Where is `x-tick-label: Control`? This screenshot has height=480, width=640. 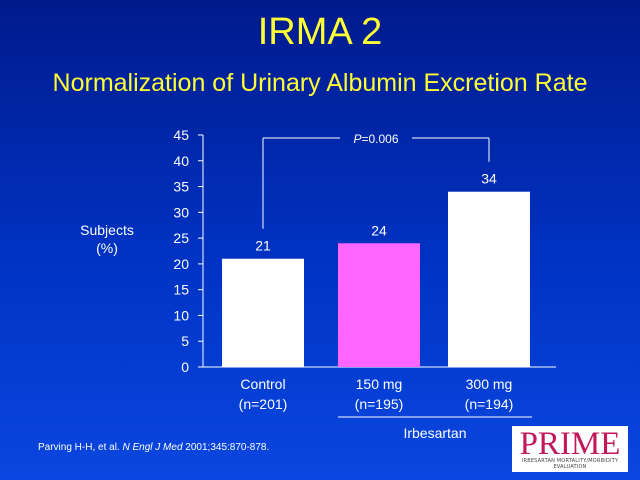 x-tick-label: Control is located at coordinates (262, 384).